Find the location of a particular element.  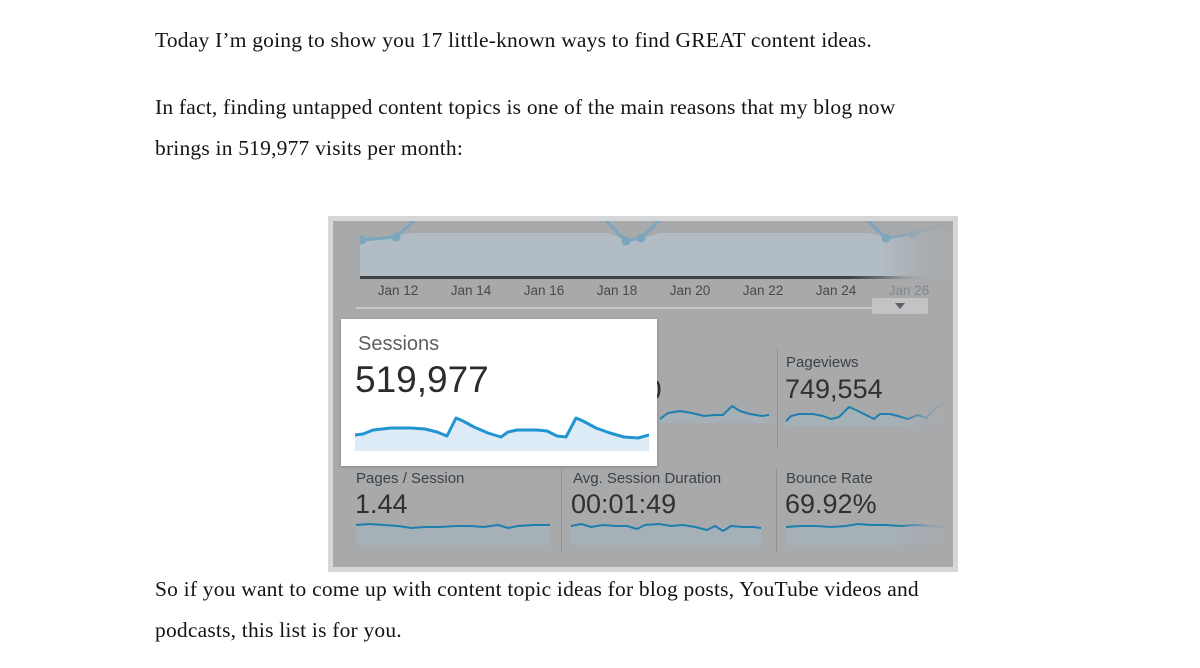

avg-session-duration-sparkline is located at coordinates (666, 532).